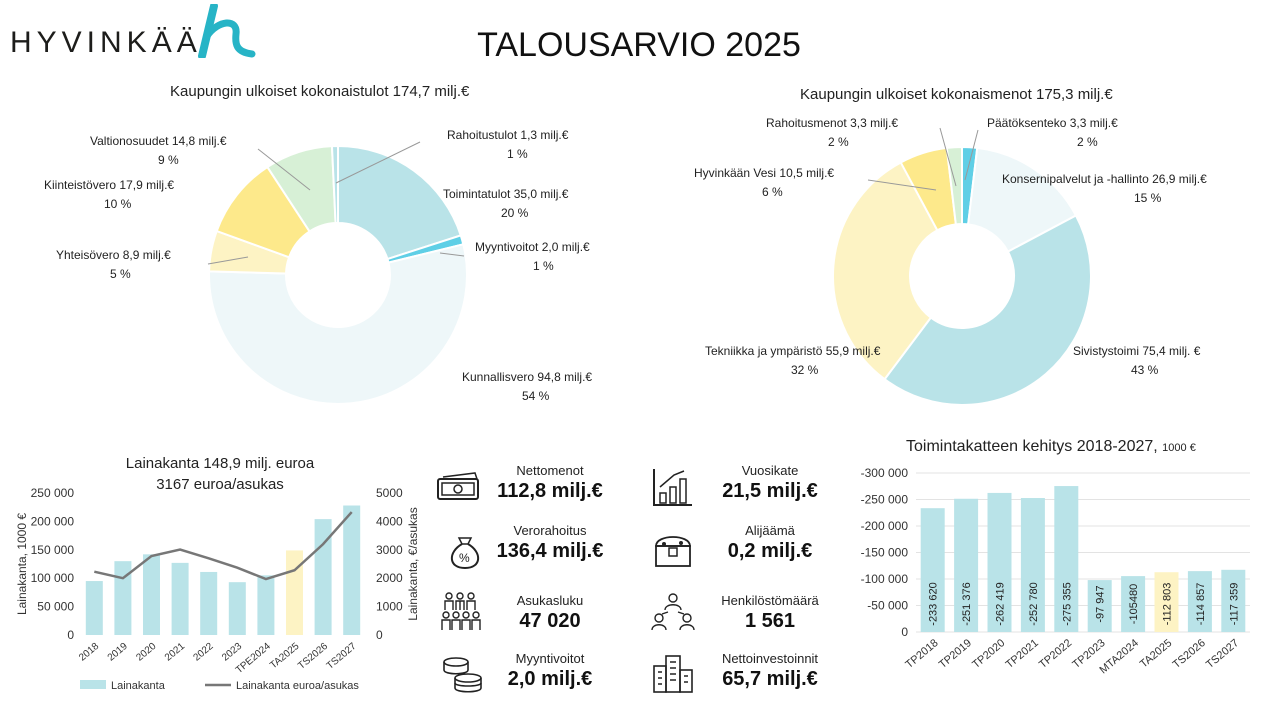 The image size is (1280, 720). Describe the element at coordinates (55, 607) in the screenshot. I see `loan-ytick-label: 50 000` at that location.